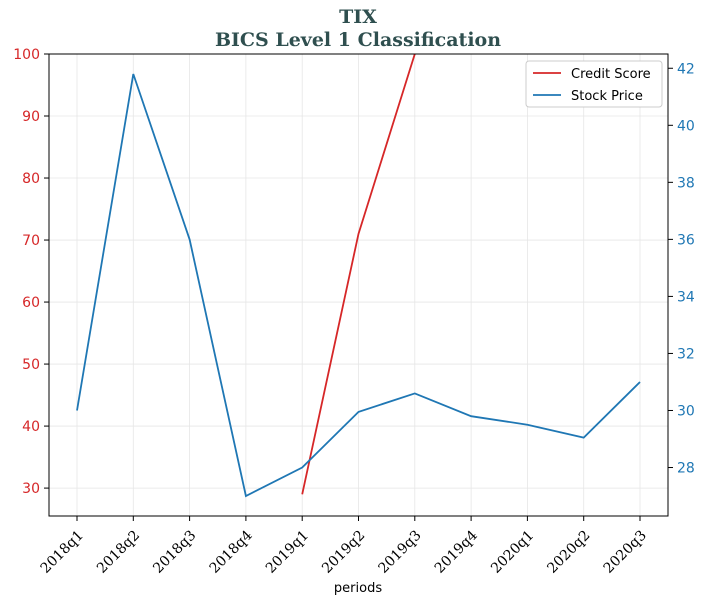  Describe the element at coordinates (456, 551) in the screenshot. I see `x-tick-label: 2019q4` at that location.